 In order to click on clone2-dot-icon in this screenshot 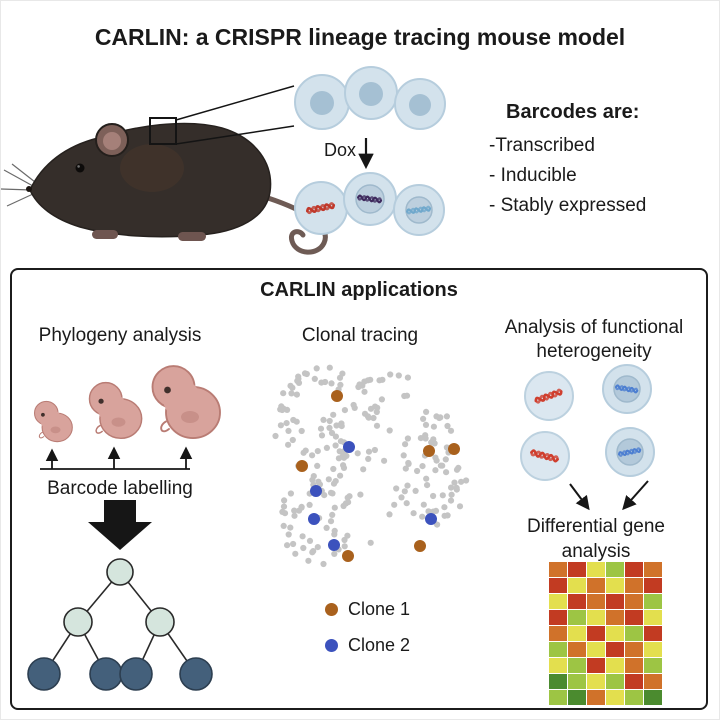, I will do `click(331, 645)`.